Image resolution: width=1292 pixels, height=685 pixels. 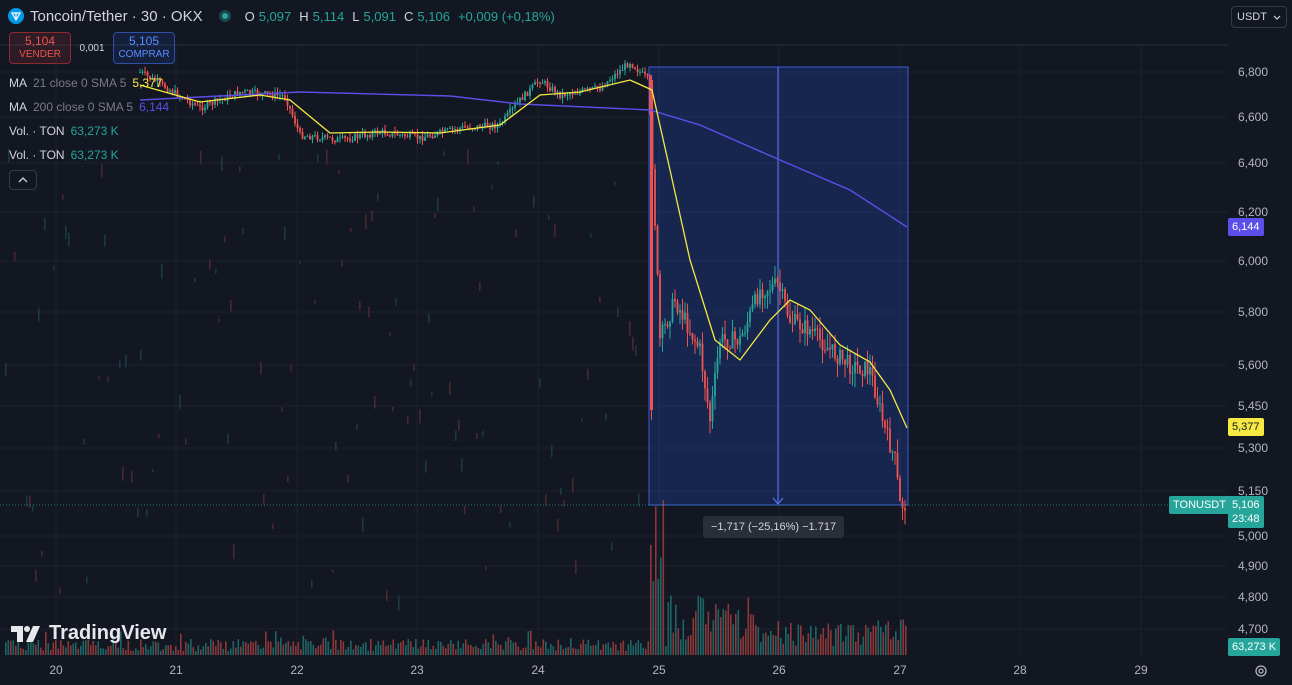 I want to click on ohlc-change: +0,009 (+0,18%), so click(x=506, y=16).